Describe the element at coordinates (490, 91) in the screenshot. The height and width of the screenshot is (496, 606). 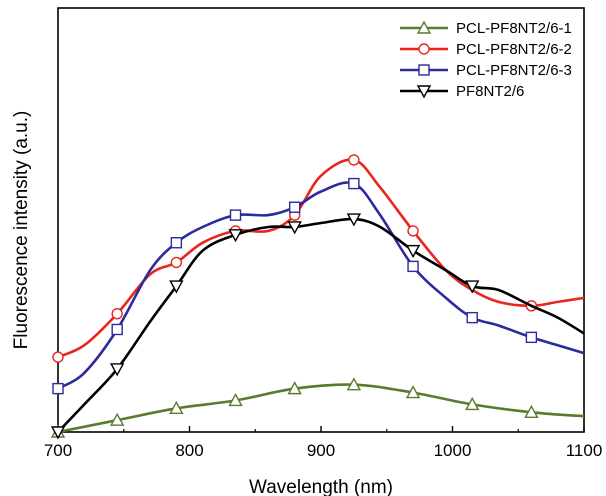
I see `legend-label: PF8NT2/6` at that location.